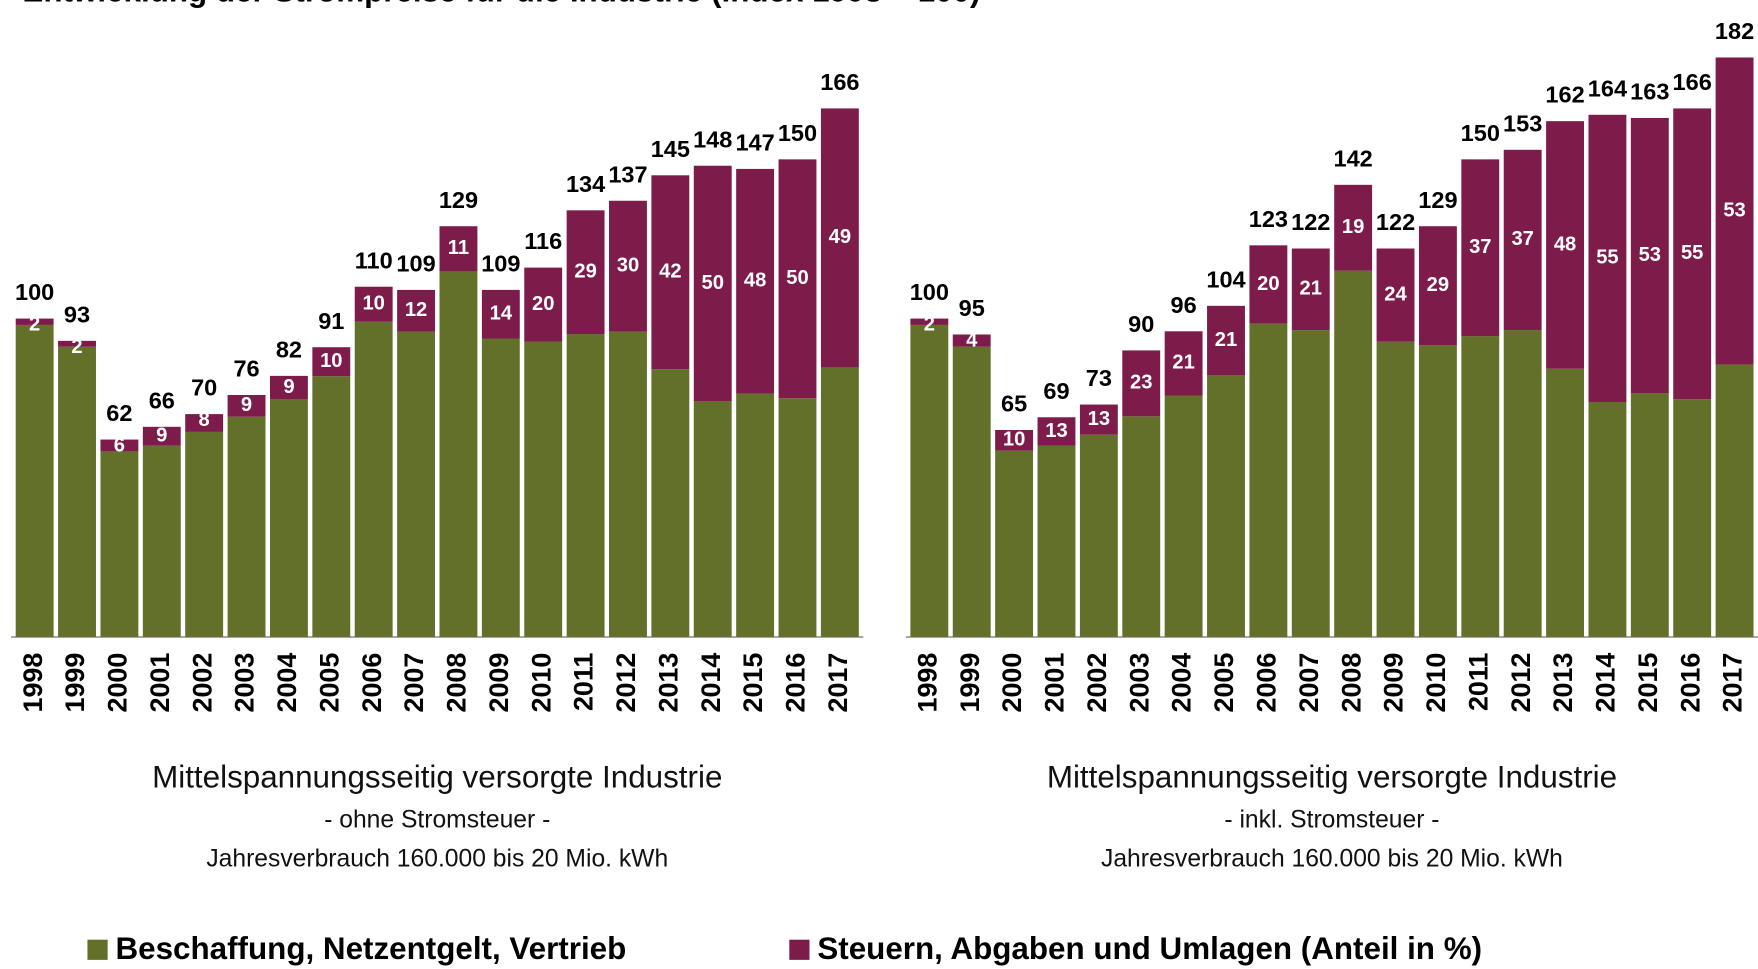 This screenshot has height=969, width=1758. I want to click on panel-subtitle: - ohne Stromsteuer -, so click(437, 819).